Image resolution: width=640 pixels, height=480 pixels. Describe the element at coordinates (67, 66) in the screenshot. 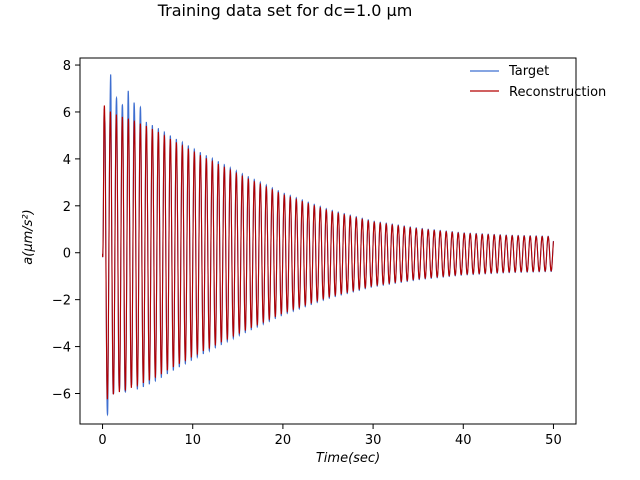

I see `y-tick-label: 8` at that location.